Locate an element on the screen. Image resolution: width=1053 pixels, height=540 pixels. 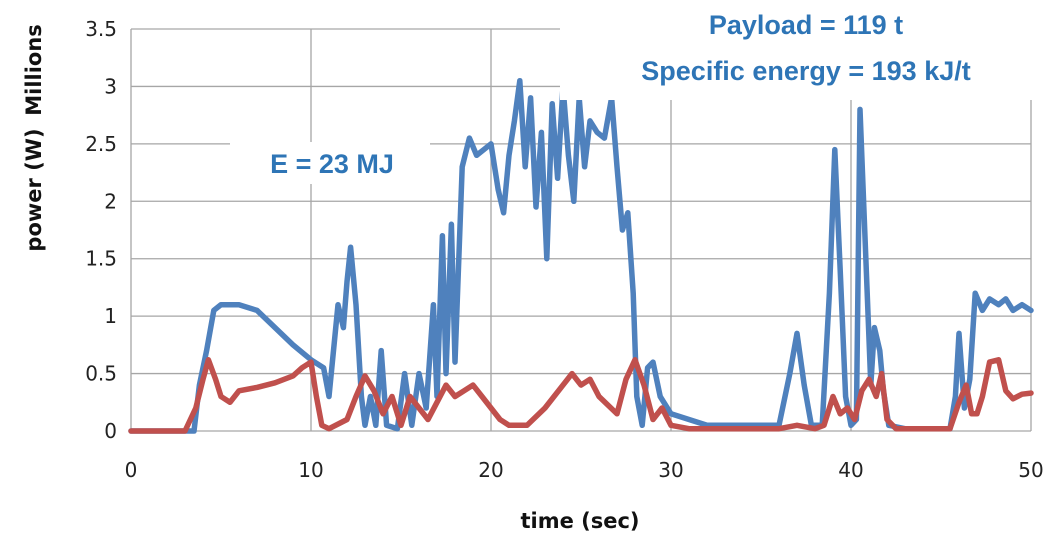
x-axis-title: time (sec) is located at coordinates (579, 521).